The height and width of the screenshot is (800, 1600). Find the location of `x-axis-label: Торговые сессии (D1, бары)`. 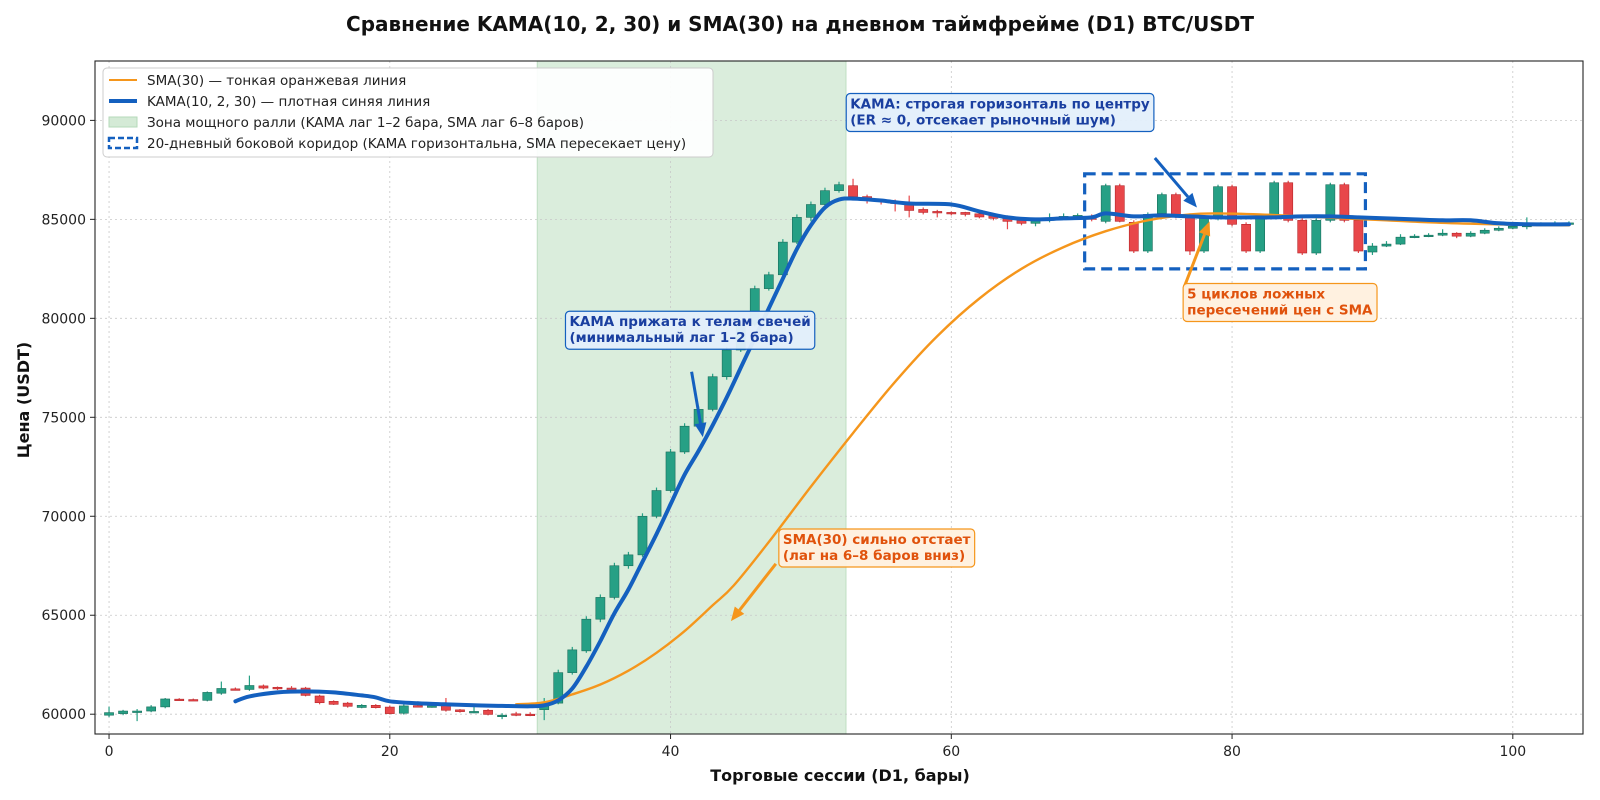

x-axis-label: Торговые сессии (D1, бары) is located at coordinates (840, 775).